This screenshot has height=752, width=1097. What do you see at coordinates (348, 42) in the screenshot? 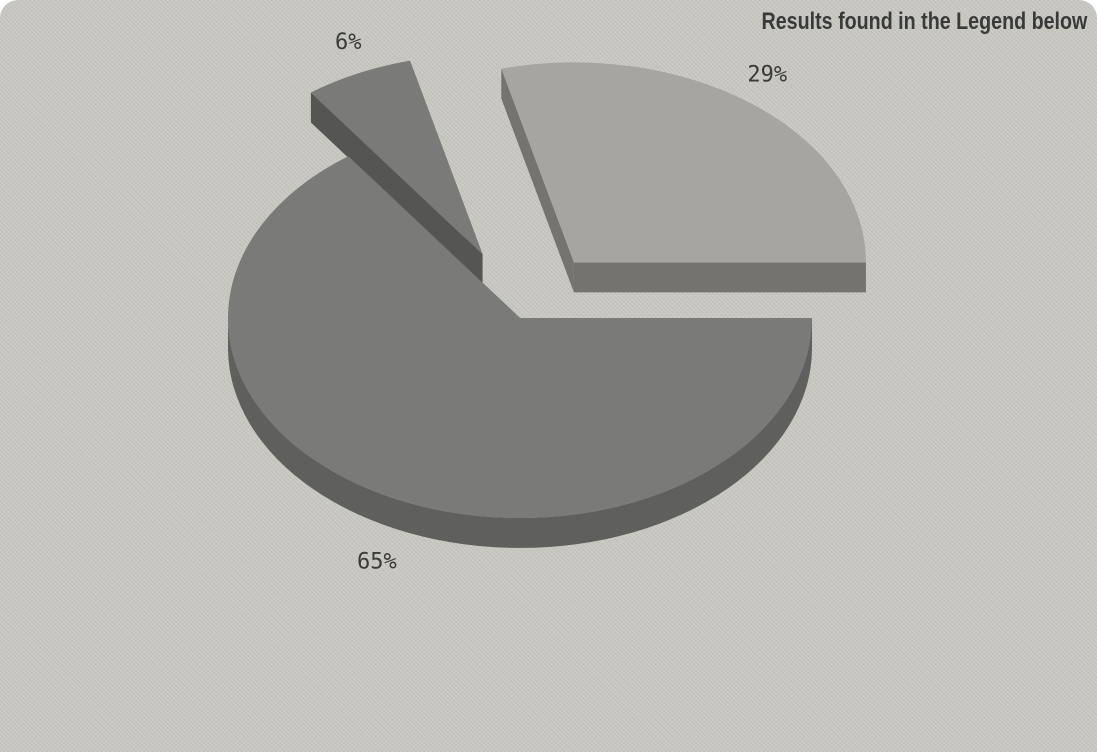
I see `slice-label-6: 6%` at bounding box center [348, 42].